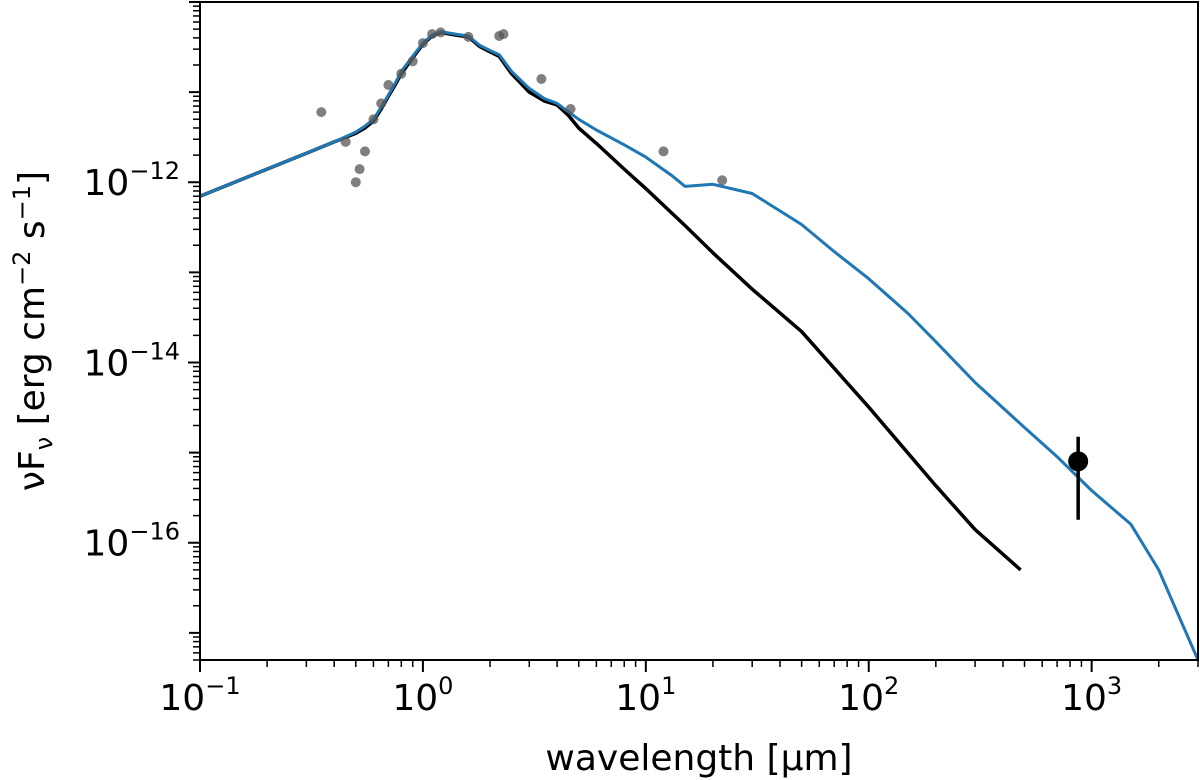 Image resolution: width=1200 pixels, height=780 pixels. I want to click on y-tick-label-exp: −14, so click(154, 351).